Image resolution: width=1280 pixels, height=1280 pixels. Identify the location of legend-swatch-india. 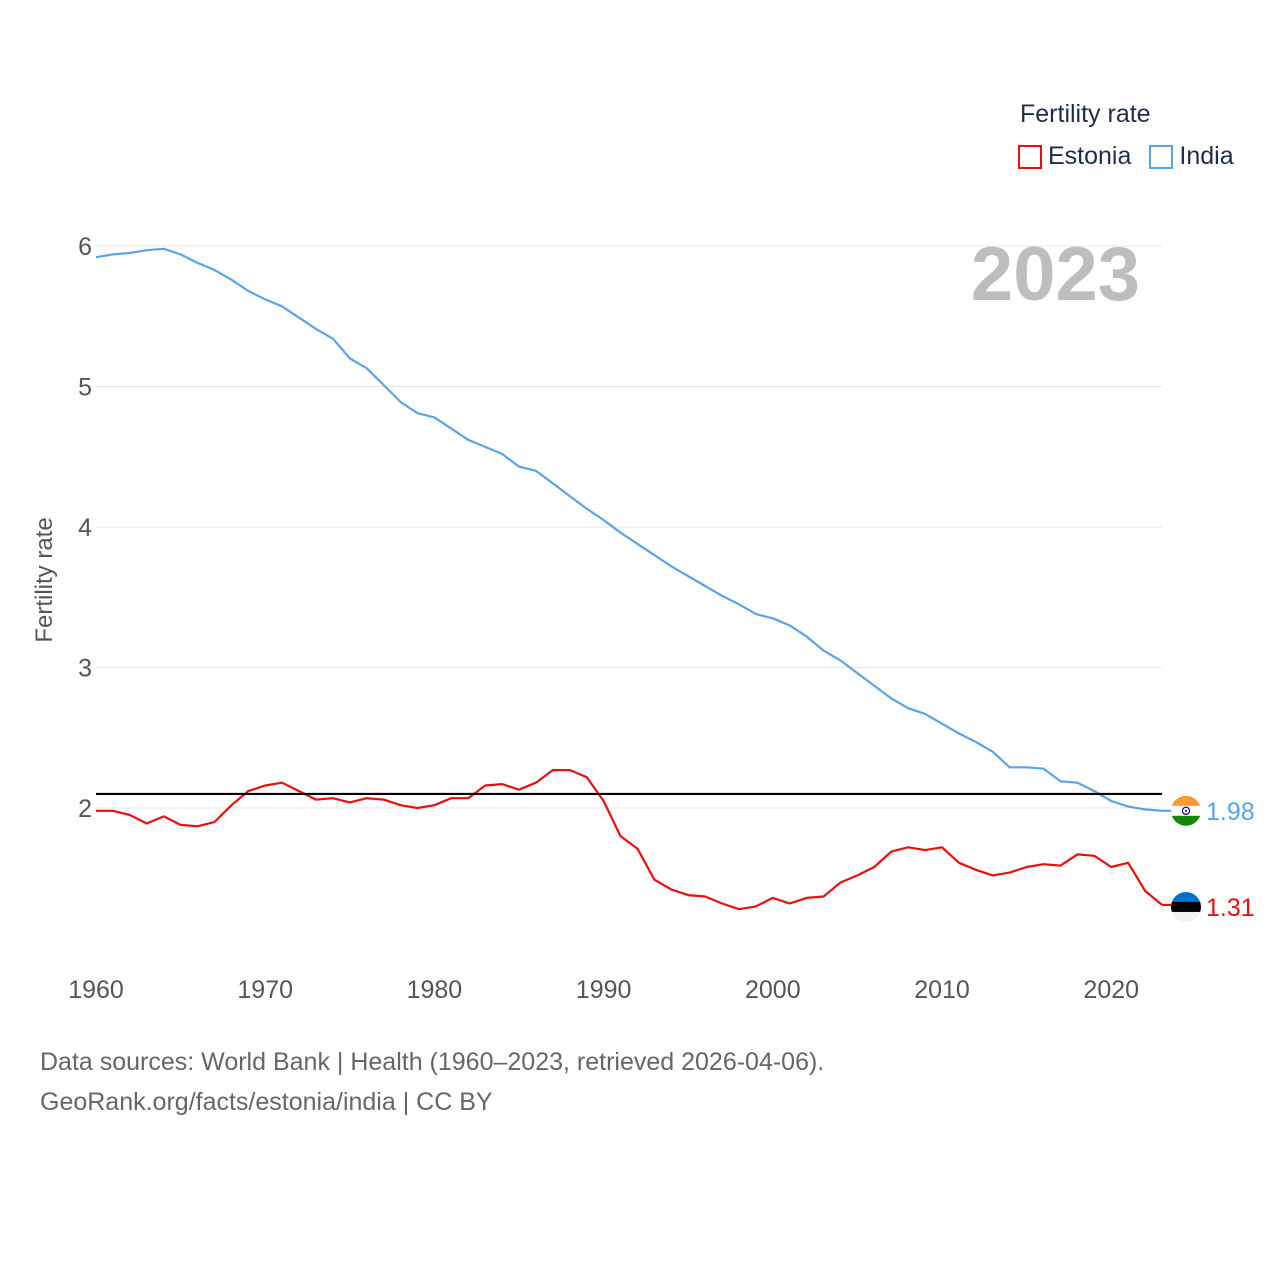
(1161, 156).